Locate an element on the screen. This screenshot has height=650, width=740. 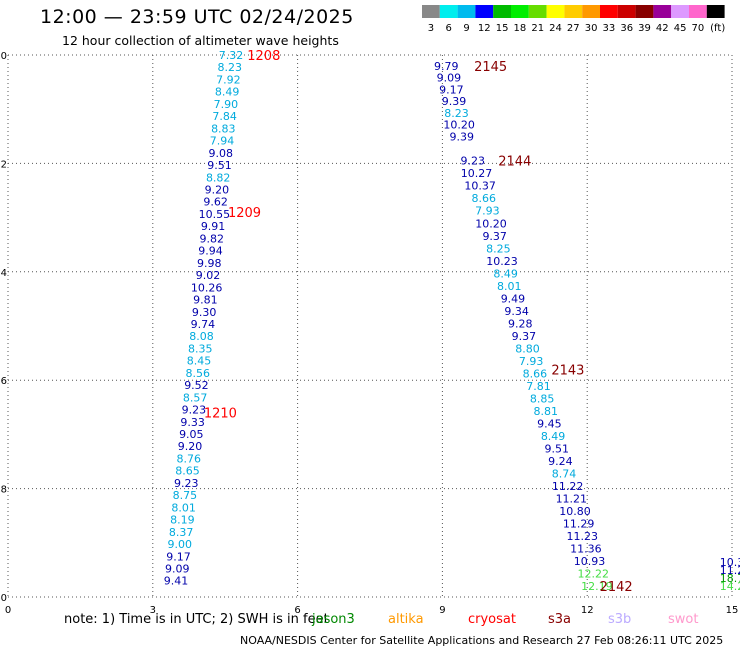
color-scale-label: 30 is located at coordinates (591, 28).